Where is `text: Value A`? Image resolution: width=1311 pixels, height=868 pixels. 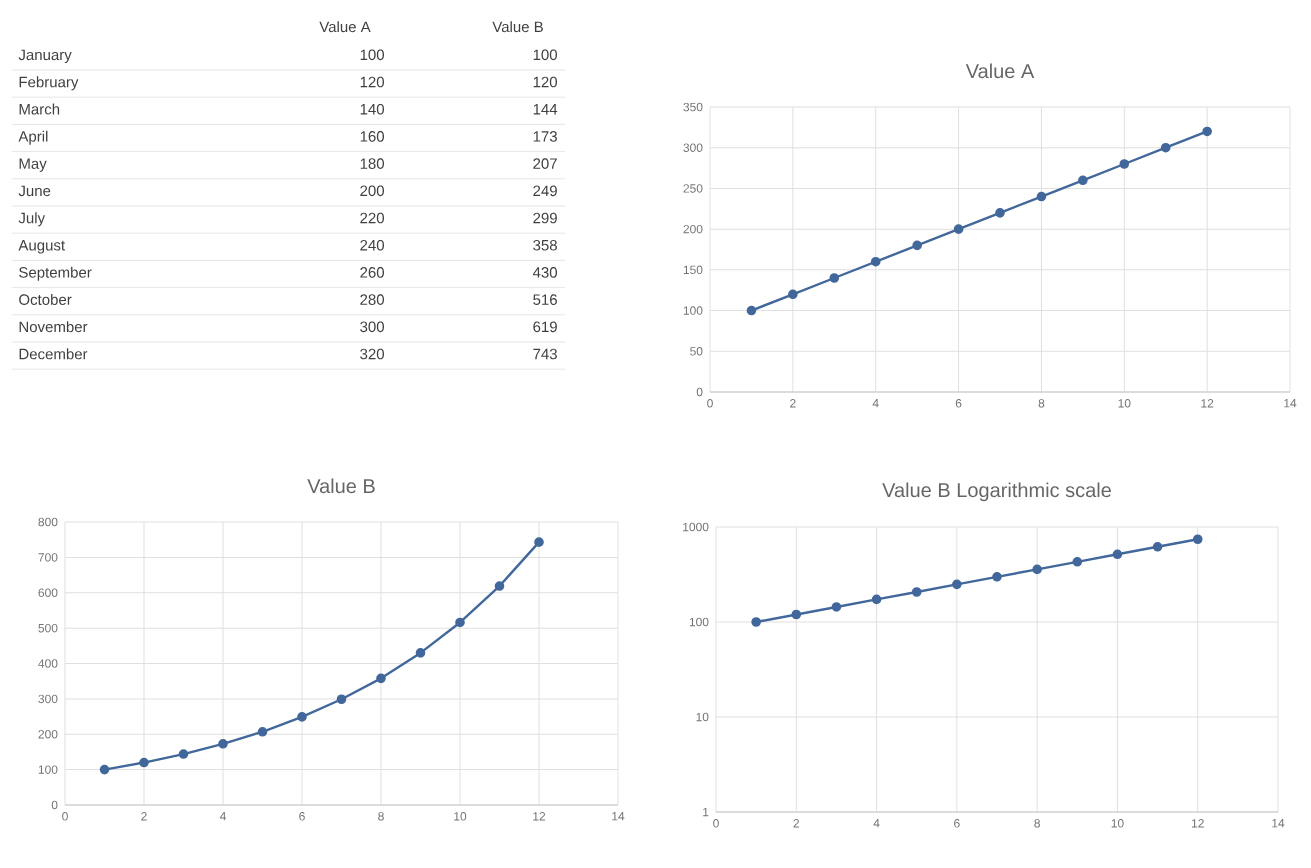
text: Value A is located at coordinates (345, 27).